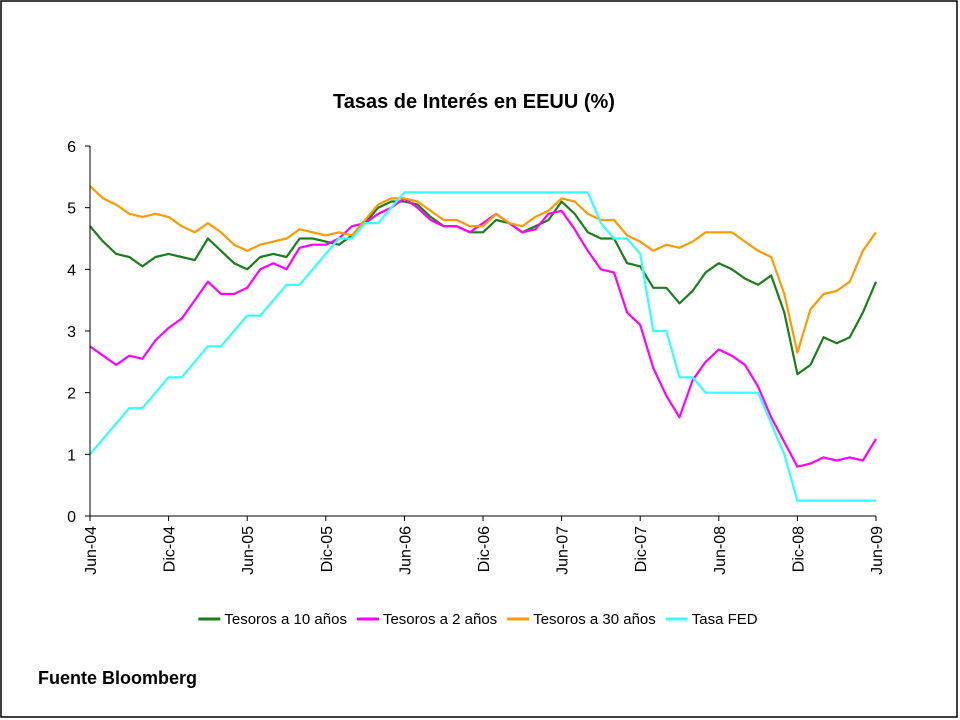  Describe the element at coordinates (405, 550) in the screenshot. I see `x-tick-label: Jun-06` at that location.